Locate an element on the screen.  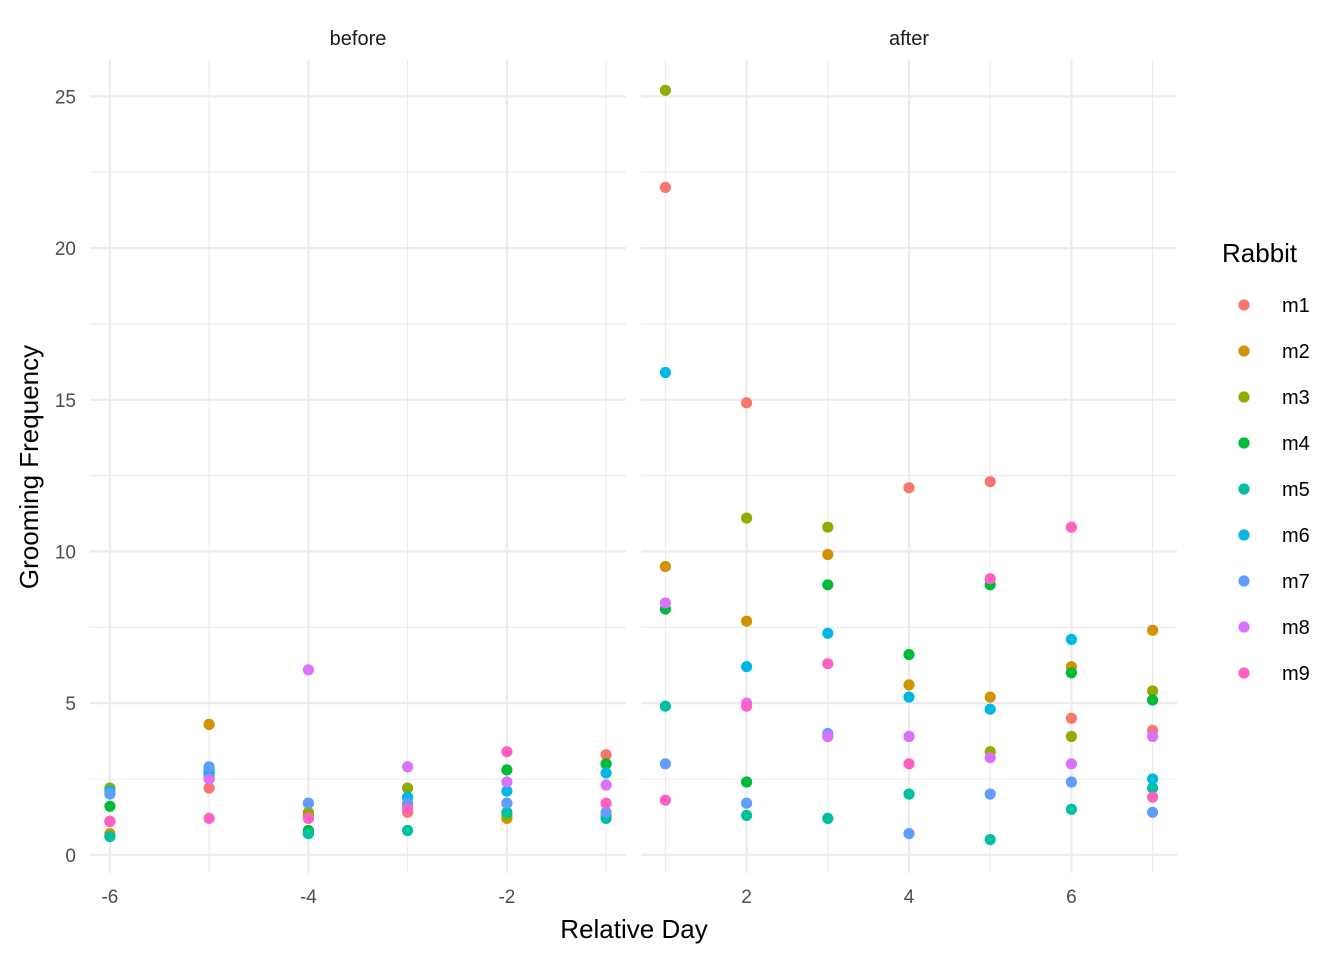
x-tick-label: 2 is located at coordinates (746, 897).